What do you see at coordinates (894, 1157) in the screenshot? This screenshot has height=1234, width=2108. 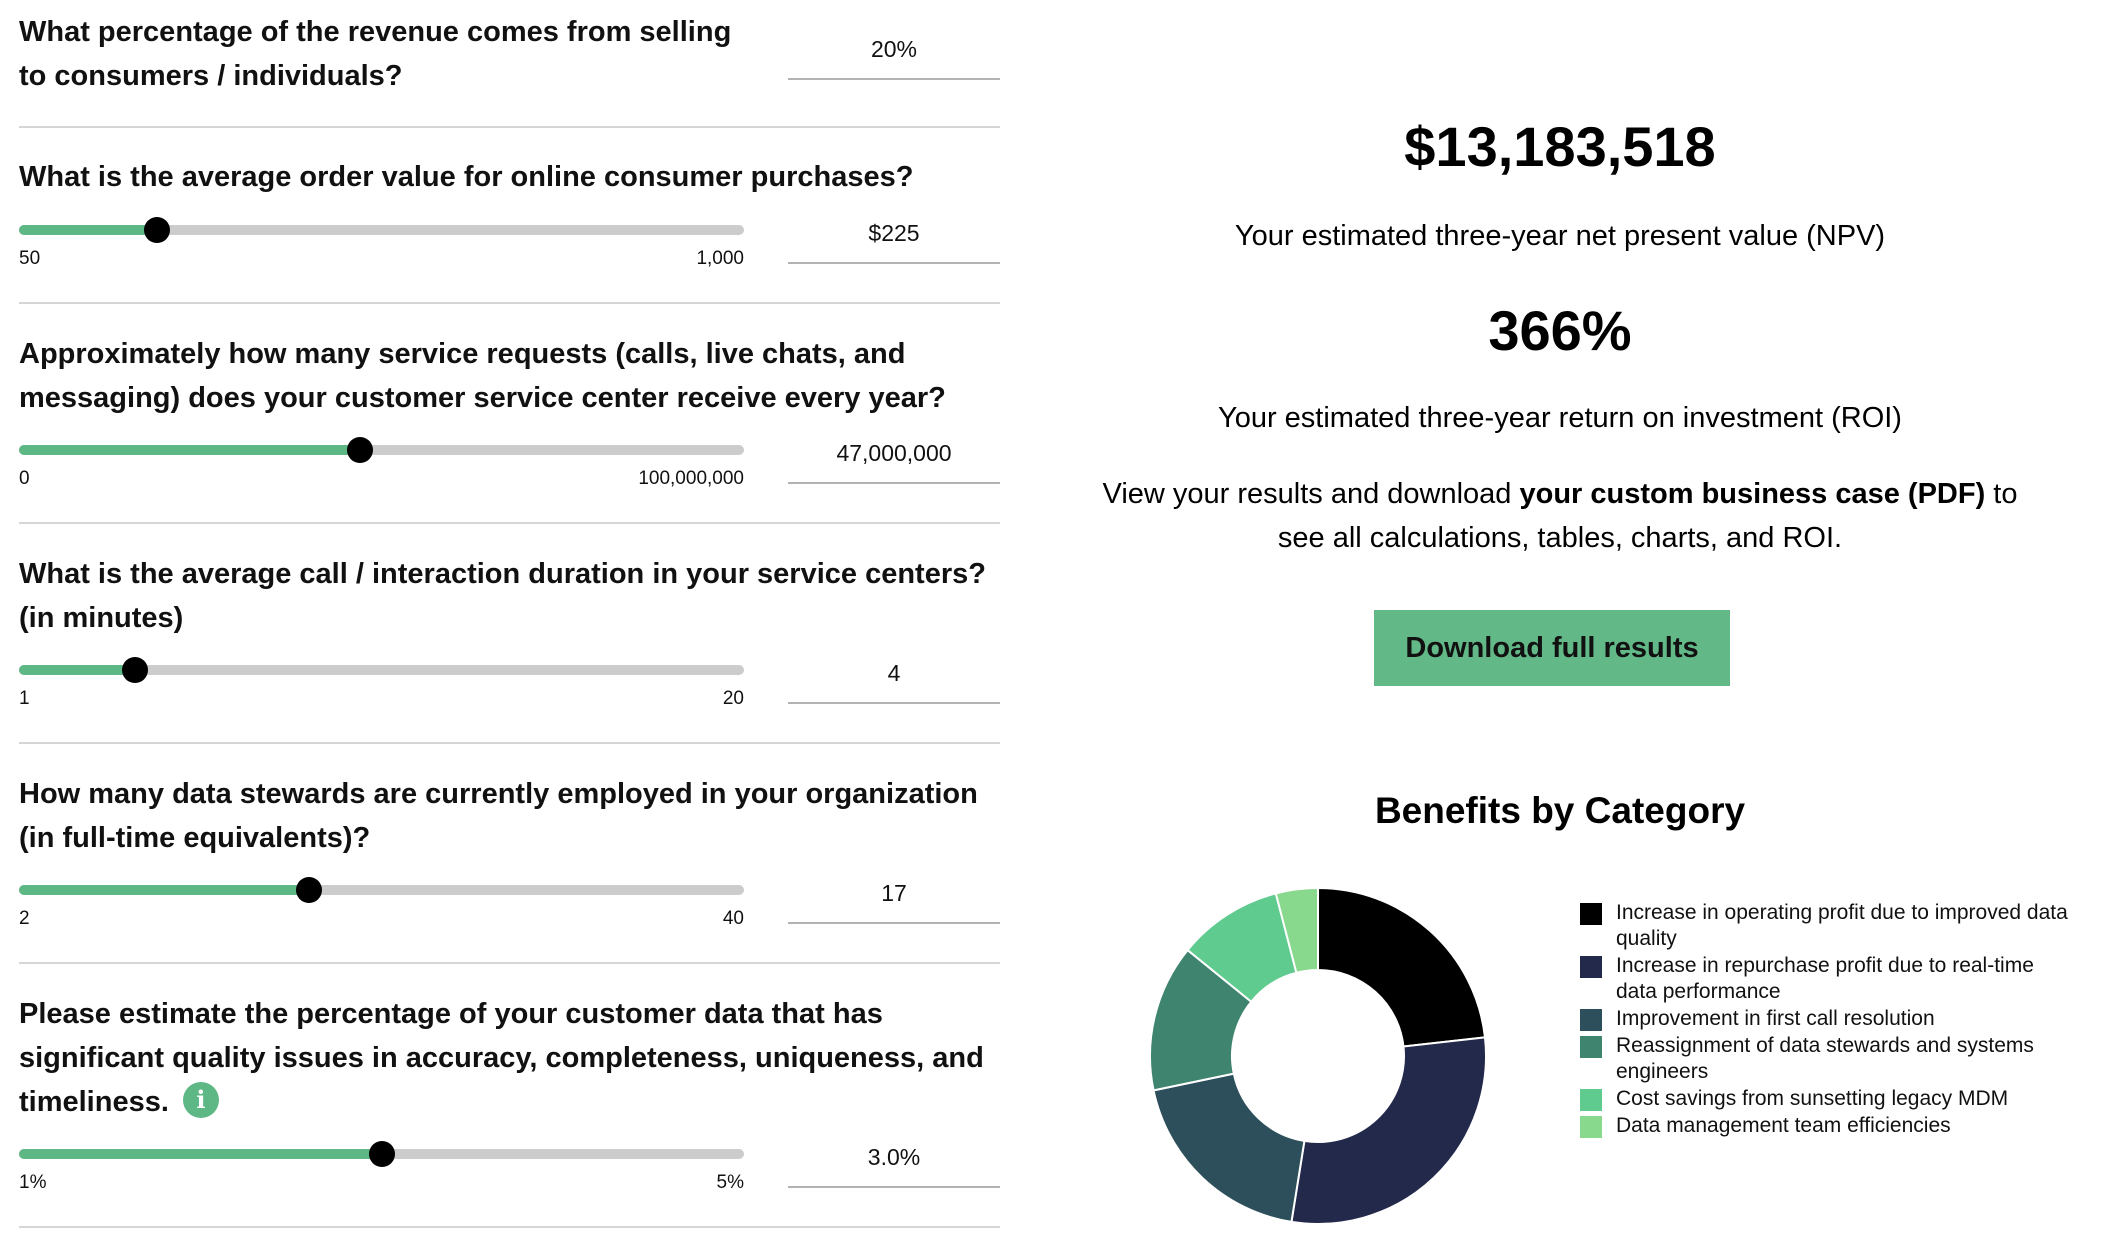 I see `data-quality-value: 3.0%` at bounding box center [894, 1157].